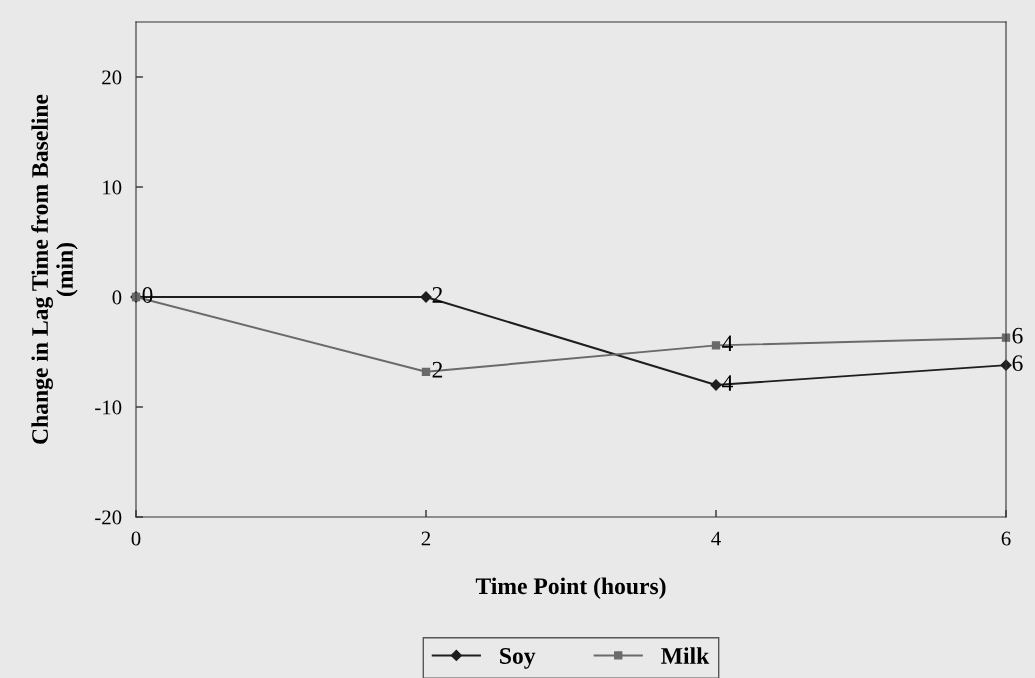  What do you see at coordinates (1006, 538) in the screenshot?
I see `x-tick-label: 6` at bounding box center [1006, 538].